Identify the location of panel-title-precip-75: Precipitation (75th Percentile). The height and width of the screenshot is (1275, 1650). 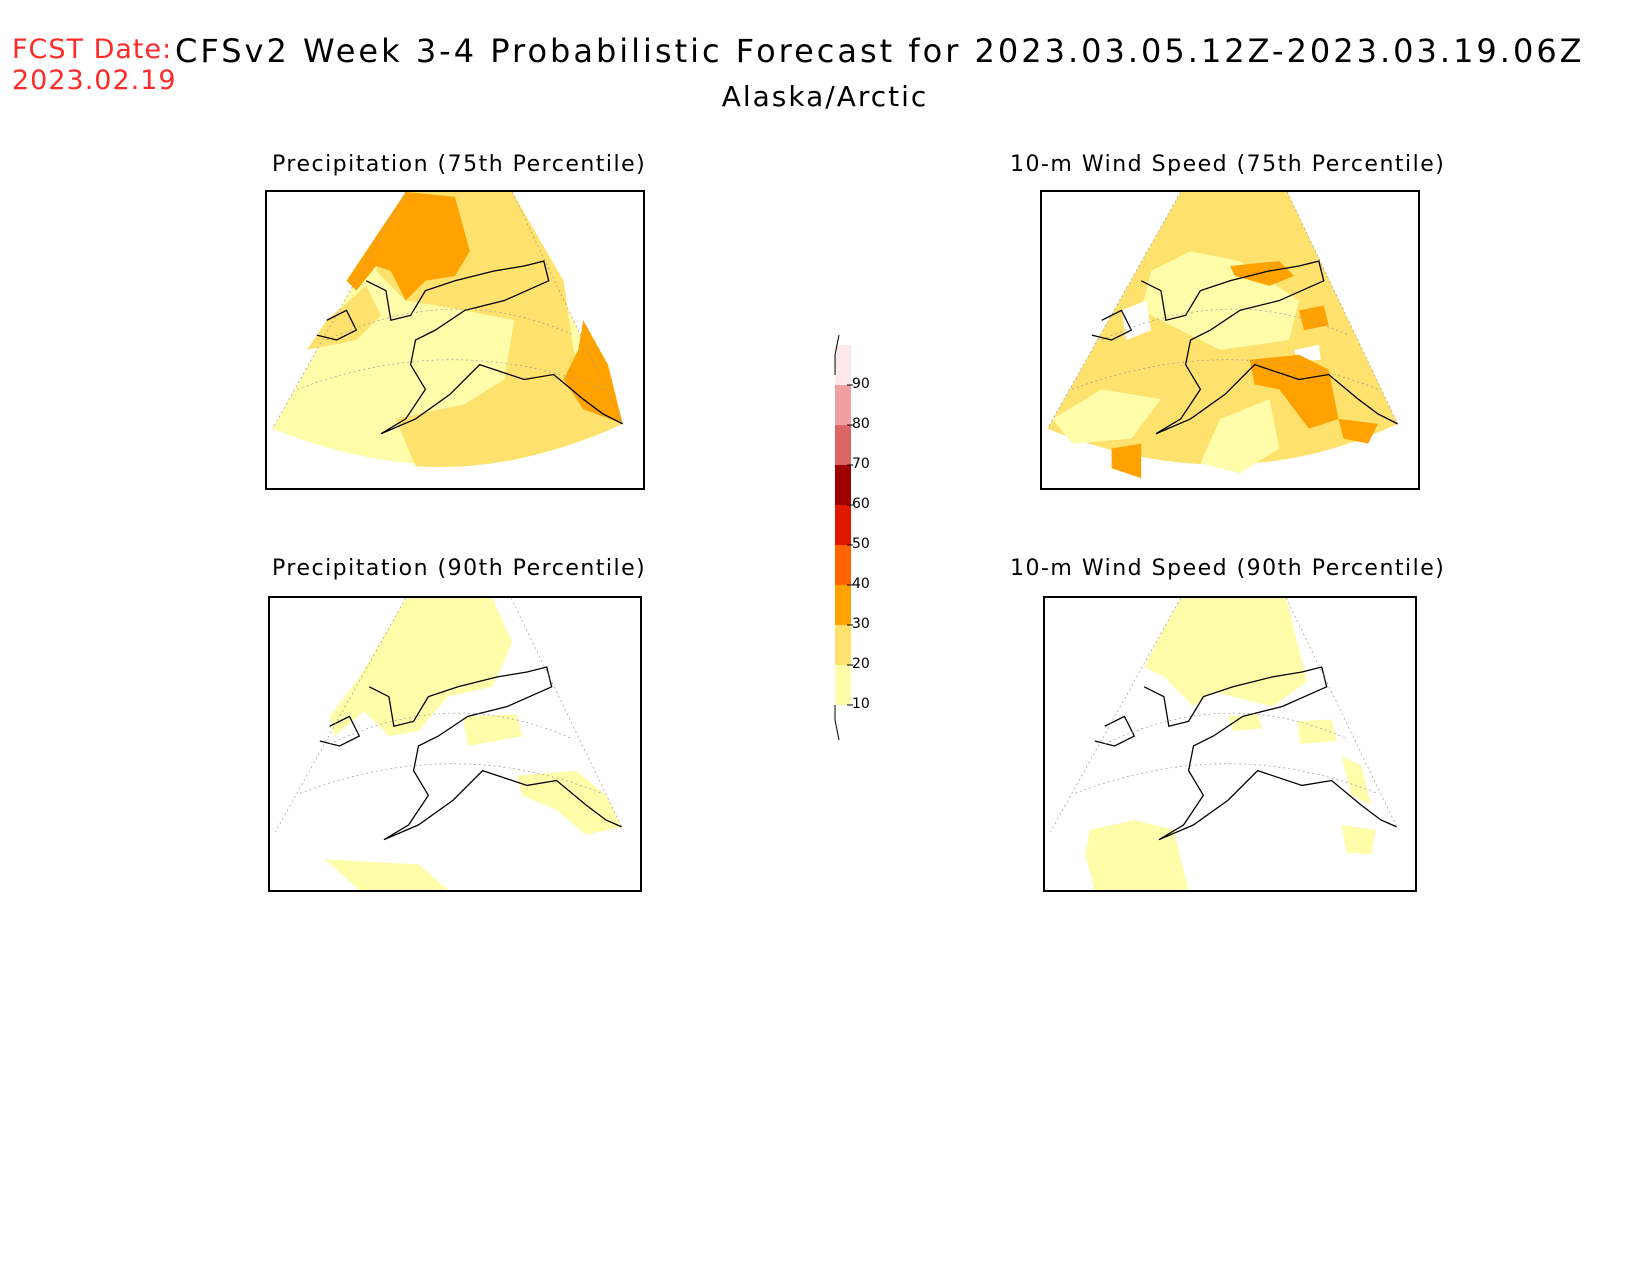
(459, 164).